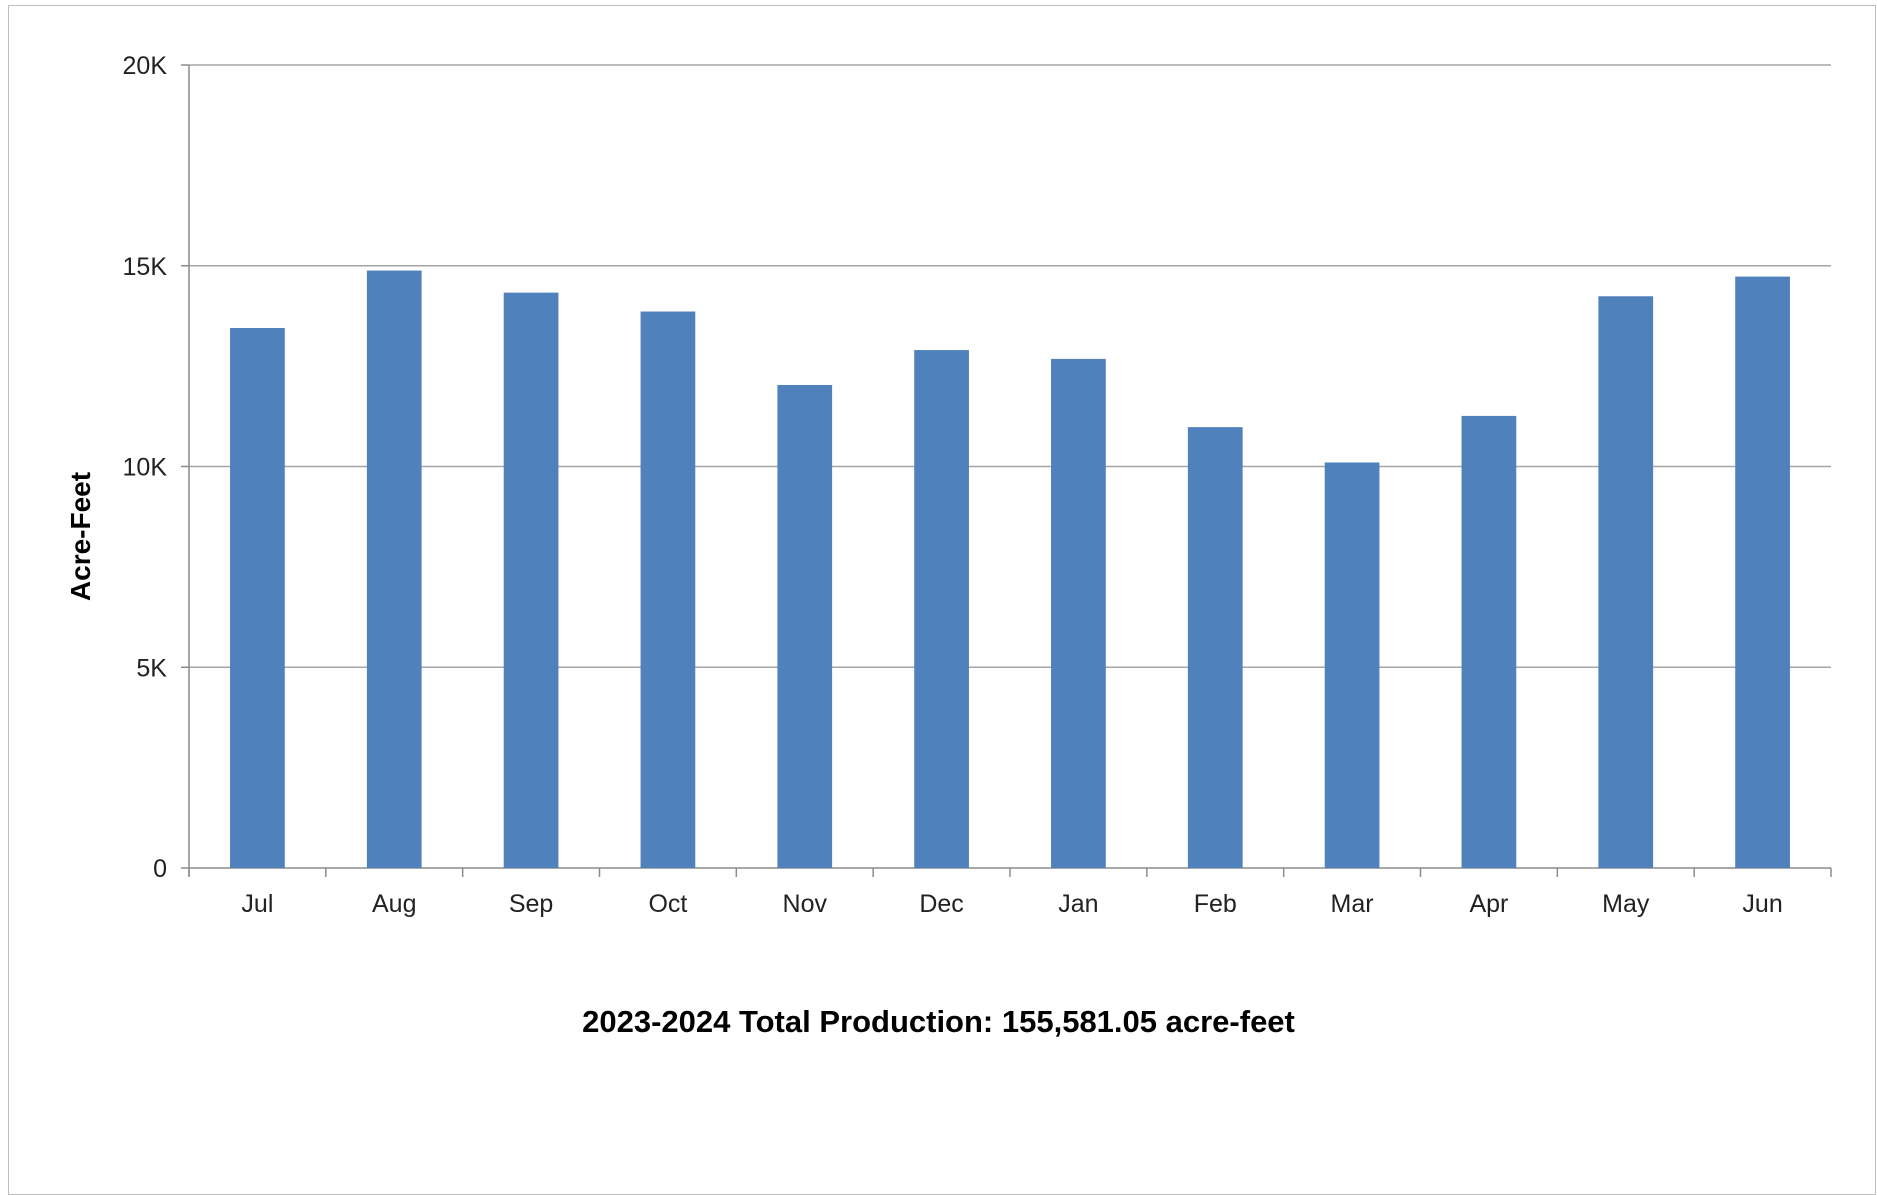  What do you see at coordinates (941, 904) in the screenshot?
I see `x-tick-label: Dec` at bounding box center [941, 904].